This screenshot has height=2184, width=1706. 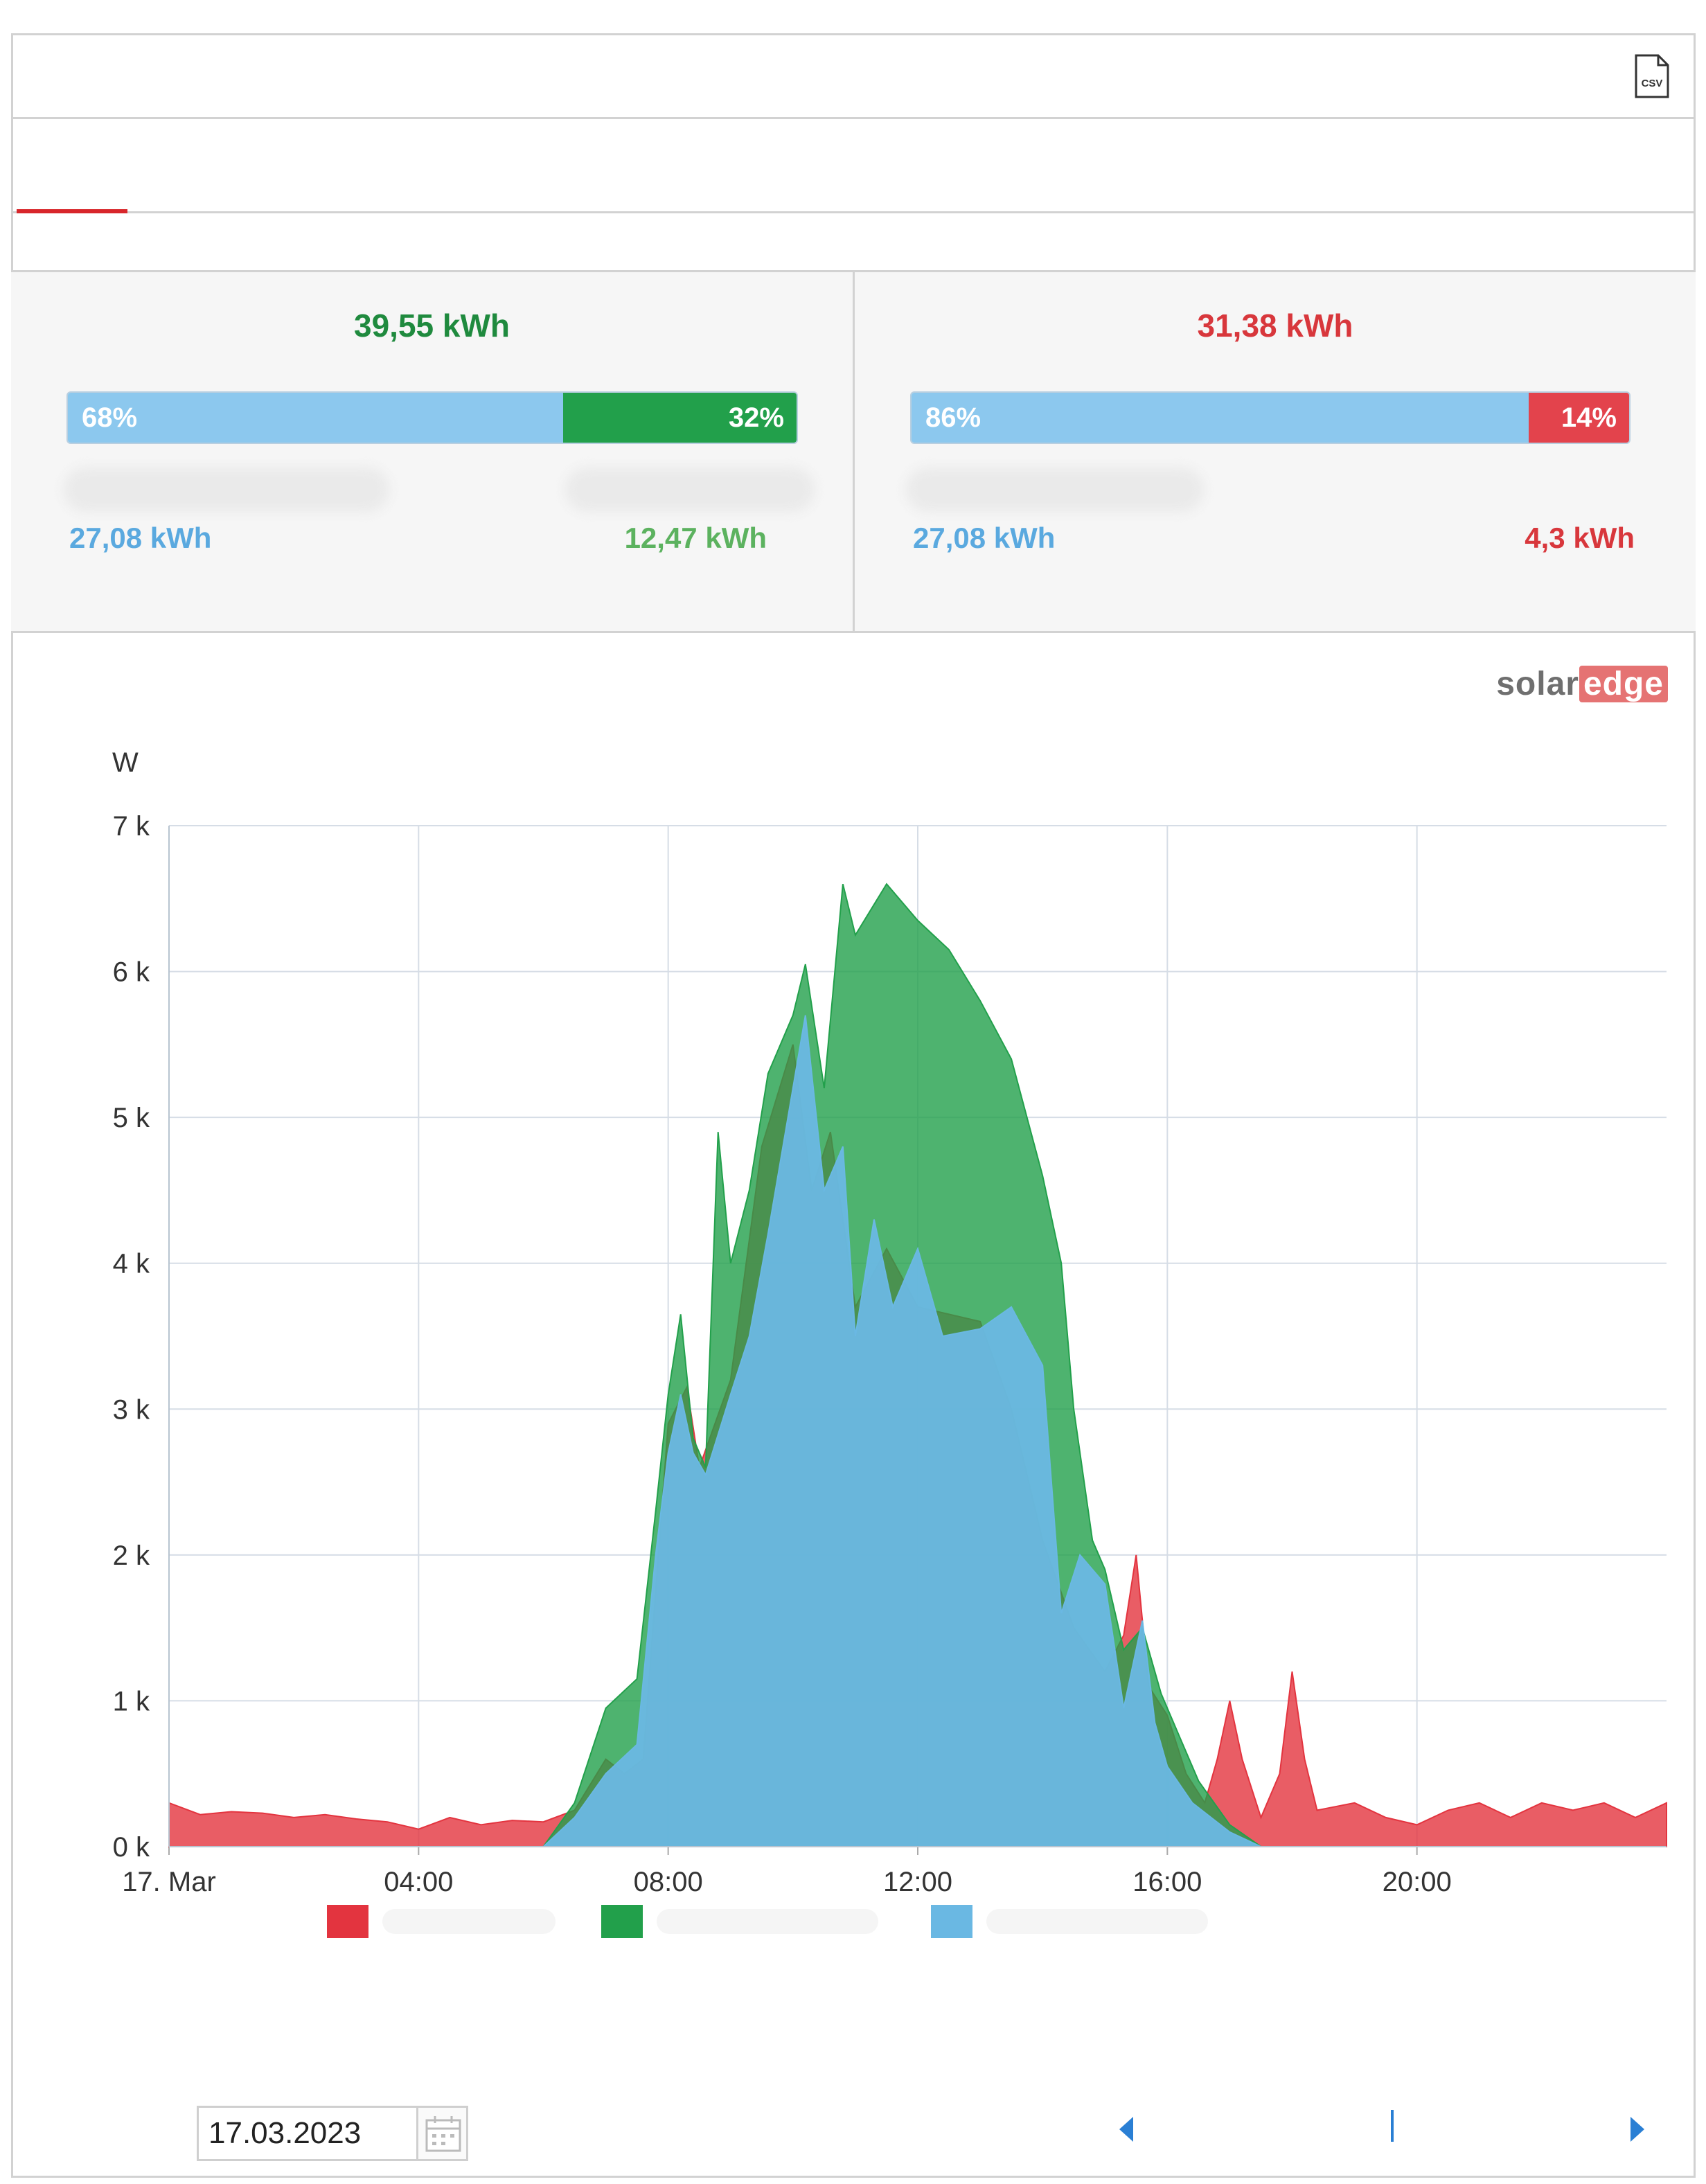 I want to click on y-tick-label: 3 k, so click(x=131, y=1409).